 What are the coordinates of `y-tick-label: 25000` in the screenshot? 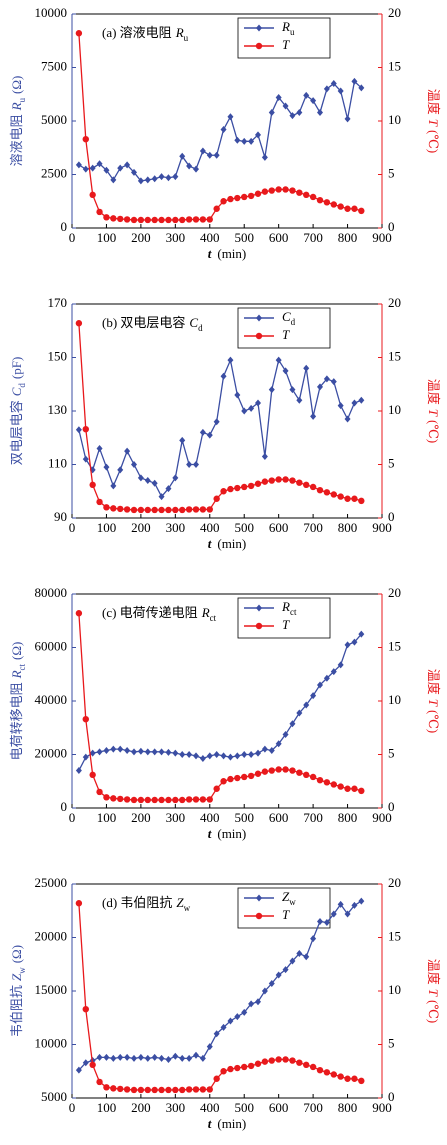 It's located at (51, 882).